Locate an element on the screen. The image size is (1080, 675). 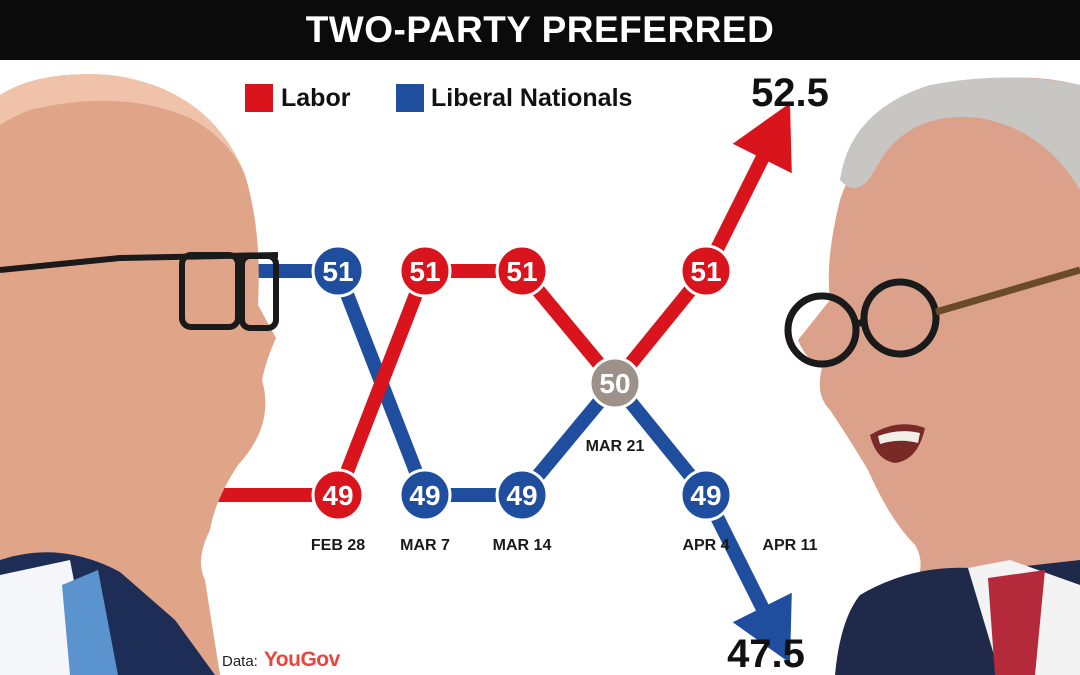
header-bar: TWO-PARTY PREFERRED is located at coordinates (540, 30).